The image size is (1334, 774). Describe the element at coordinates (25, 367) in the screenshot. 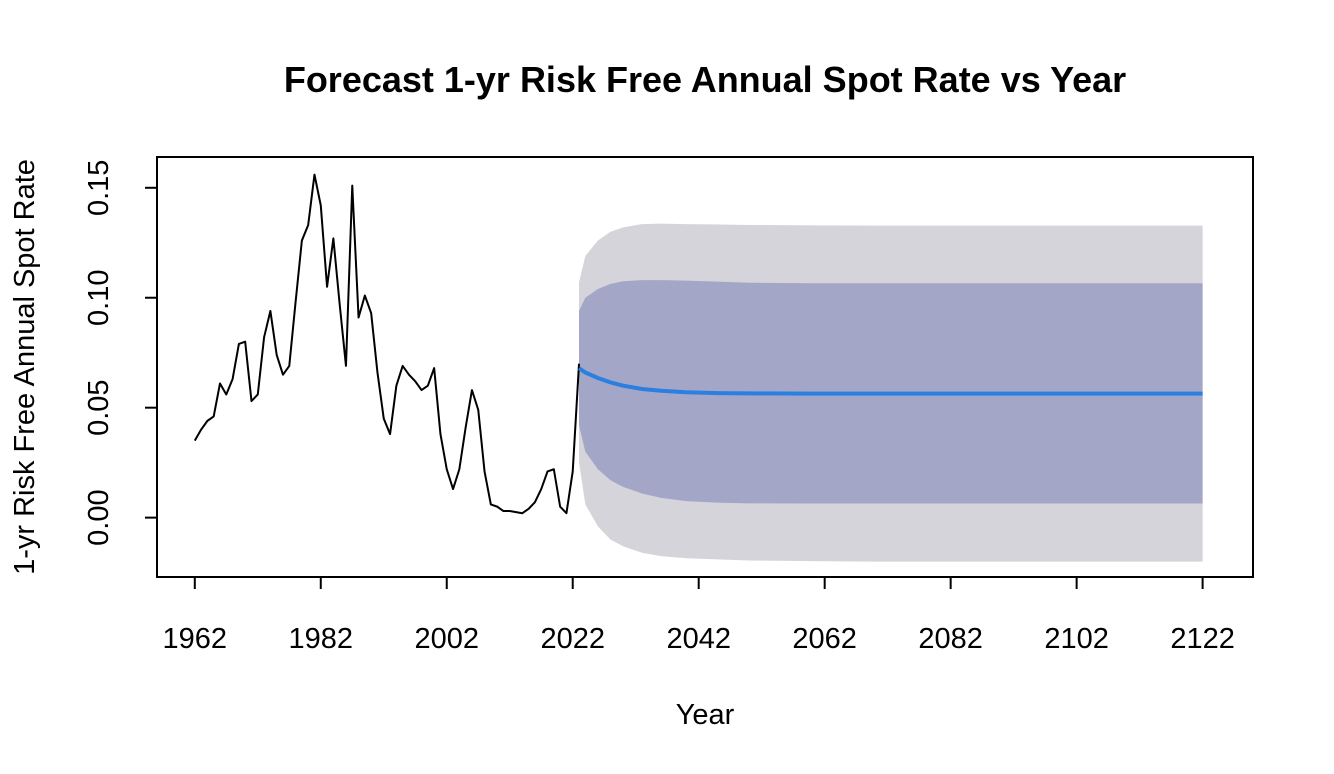

I see `y-axis-label: 1-yr Risk Free Annual Spot Rate` at that location.